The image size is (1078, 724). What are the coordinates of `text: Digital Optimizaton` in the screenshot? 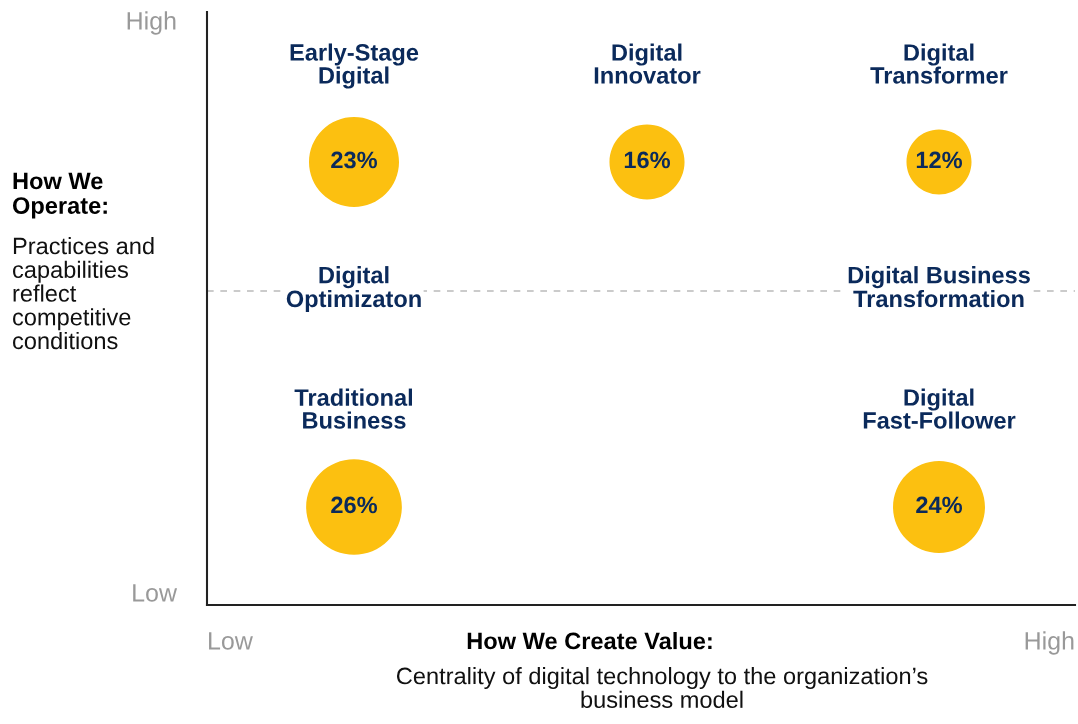 It's located at (353, 289).